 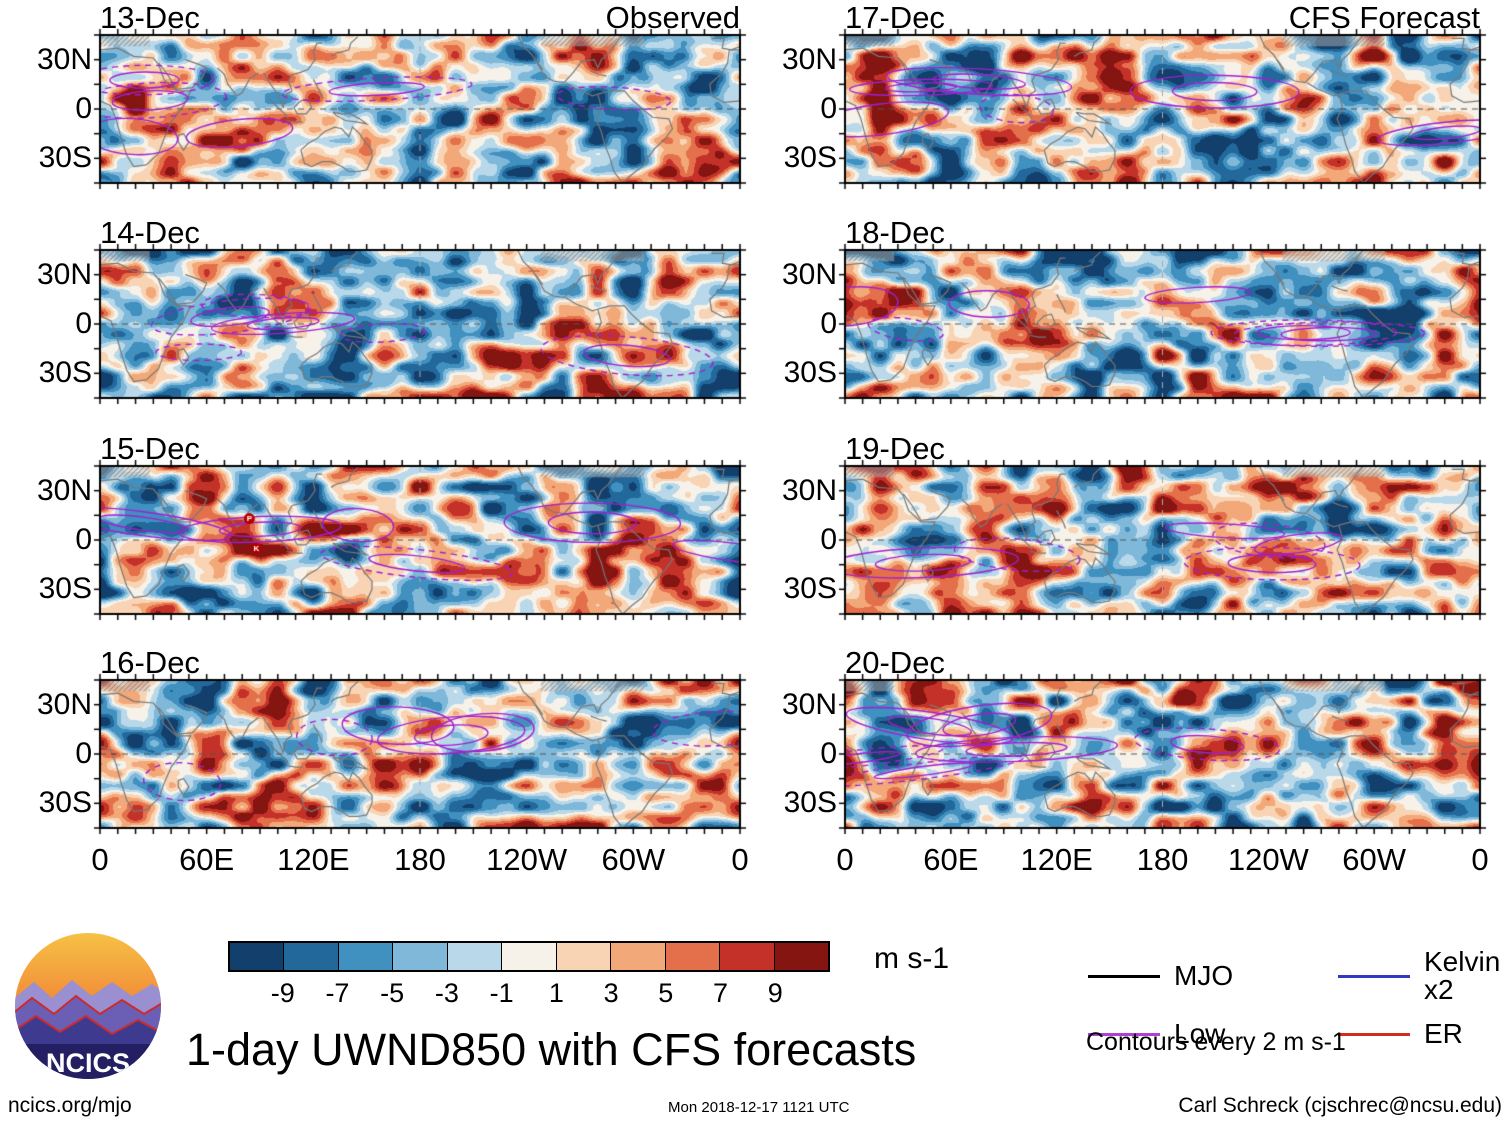 What do you see at coordinates (313, 859) in the screenshot?
I see `x-axis-label: 120E` at bounding box center [313, 859].